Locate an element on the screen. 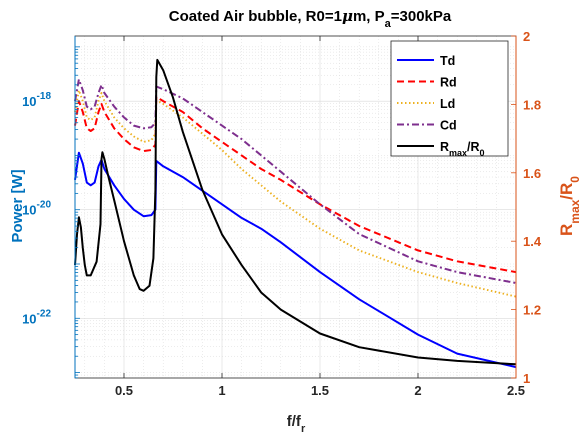  chart-title: Coated Air bubble, R0=1μm, Pa=300kPa is located at coordinates (310, 18).